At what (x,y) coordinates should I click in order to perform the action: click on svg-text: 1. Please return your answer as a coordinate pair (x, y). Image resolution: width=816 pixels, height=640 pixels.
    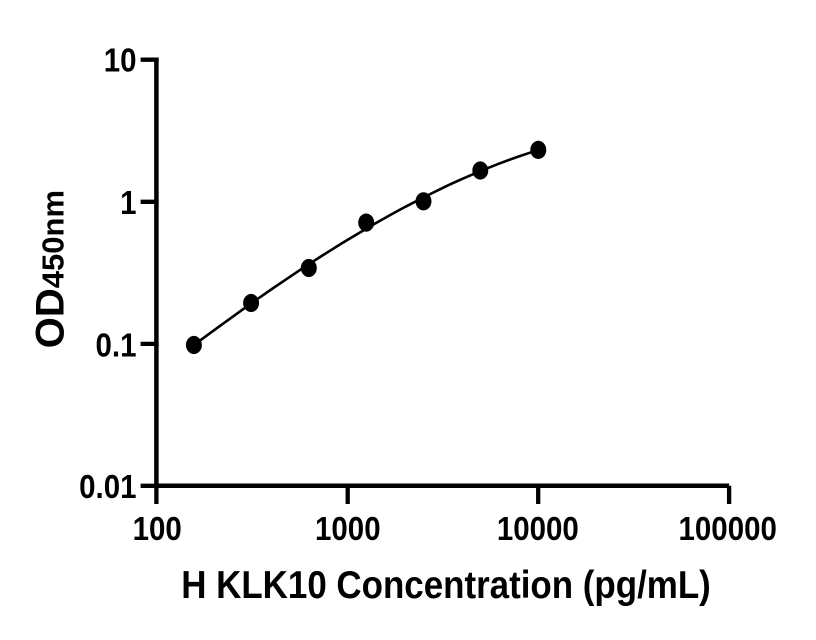
    Looking at the image, I should click on (128, 202).